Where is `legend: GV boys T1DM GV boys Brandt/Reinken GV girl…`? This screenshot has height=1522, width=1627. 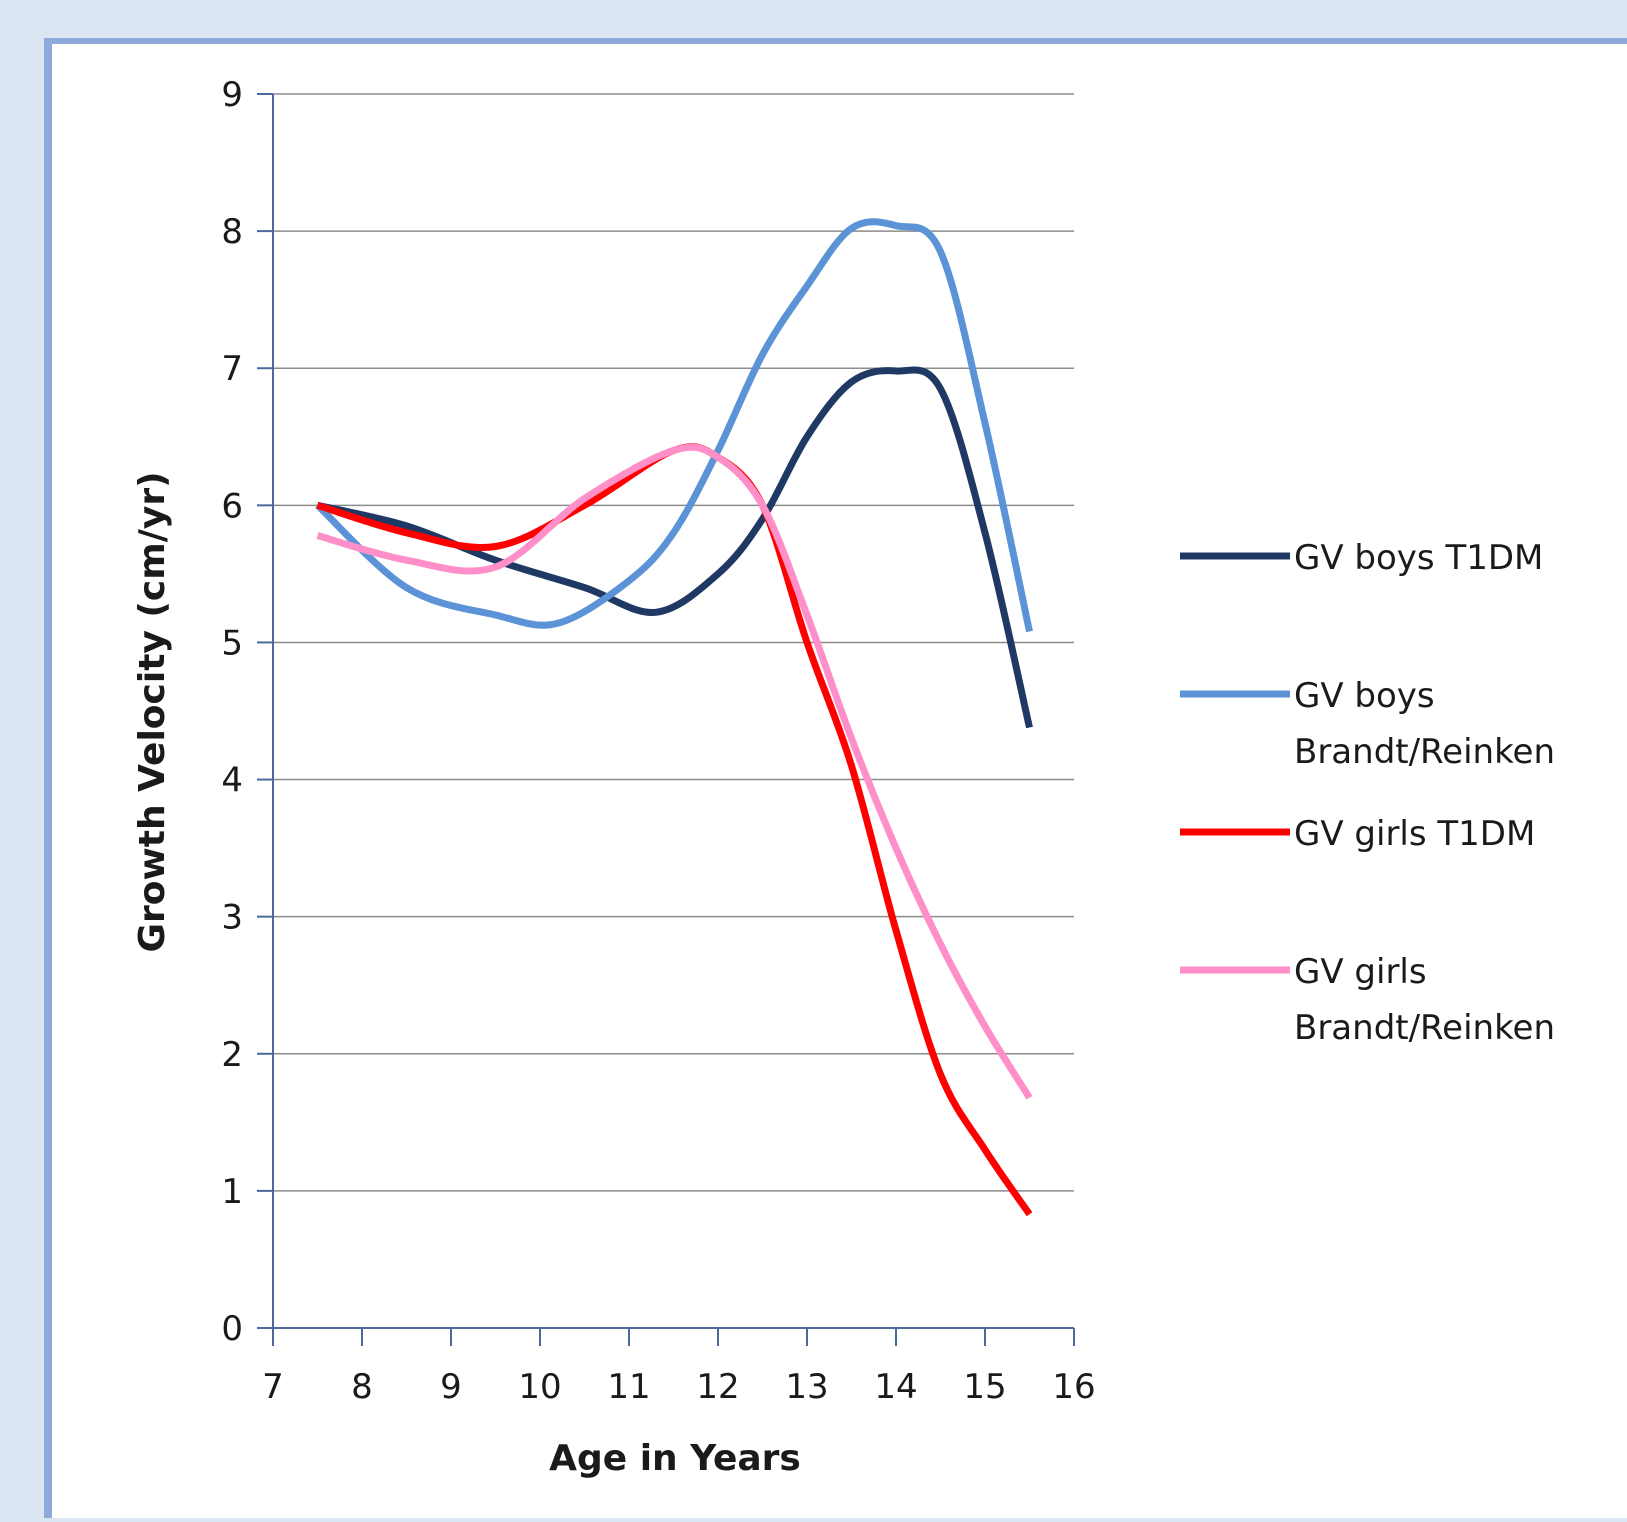 legend: GV boys T1DM GV boys Brandt/Reinken GV girl… is located at coordinates (1367, 793).